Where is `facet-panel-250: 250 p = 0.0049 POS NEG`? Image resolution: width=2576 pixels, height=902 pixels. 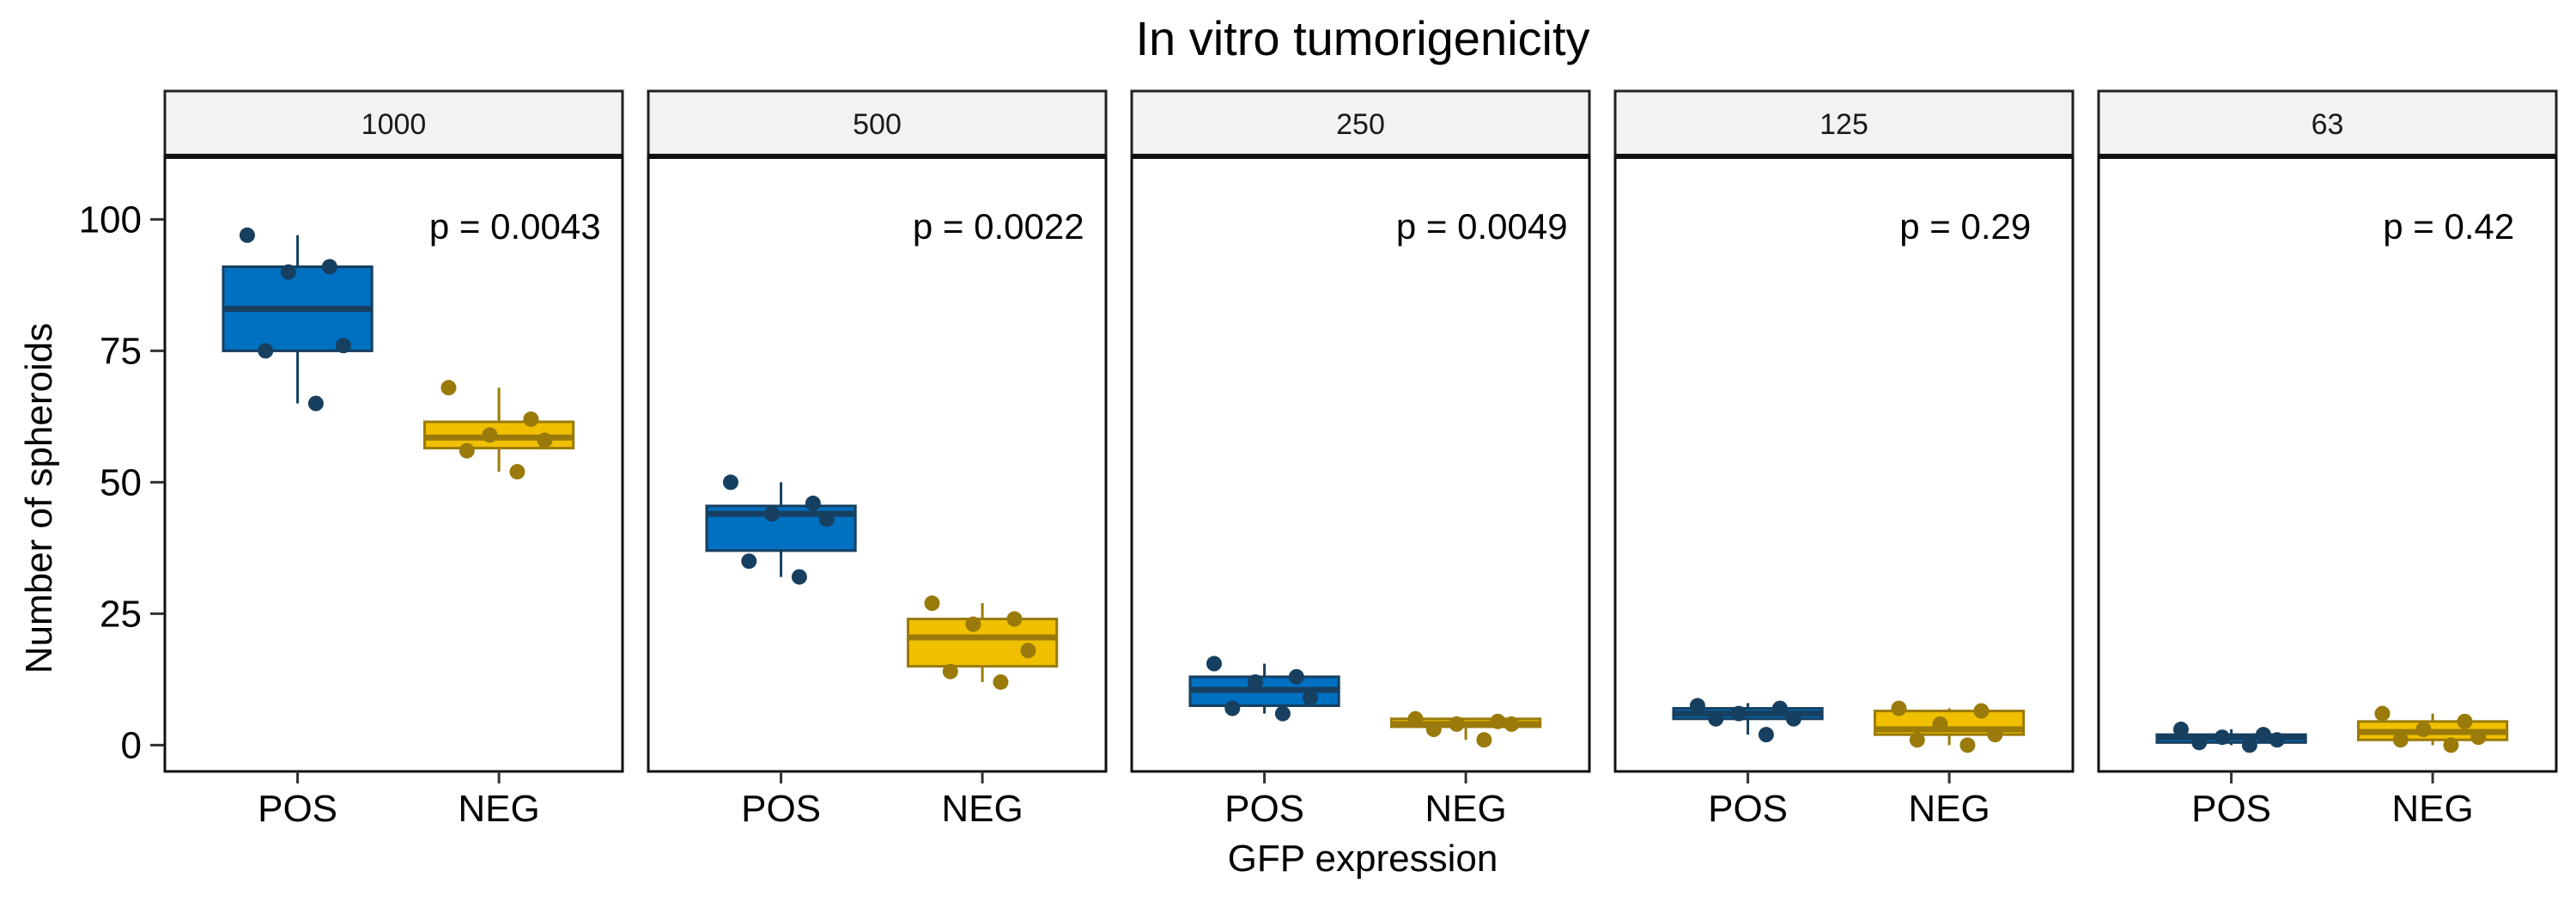 facet-panel-250: 250 p = 0.0049 POS NEG is located at coordinates (1360, 459).